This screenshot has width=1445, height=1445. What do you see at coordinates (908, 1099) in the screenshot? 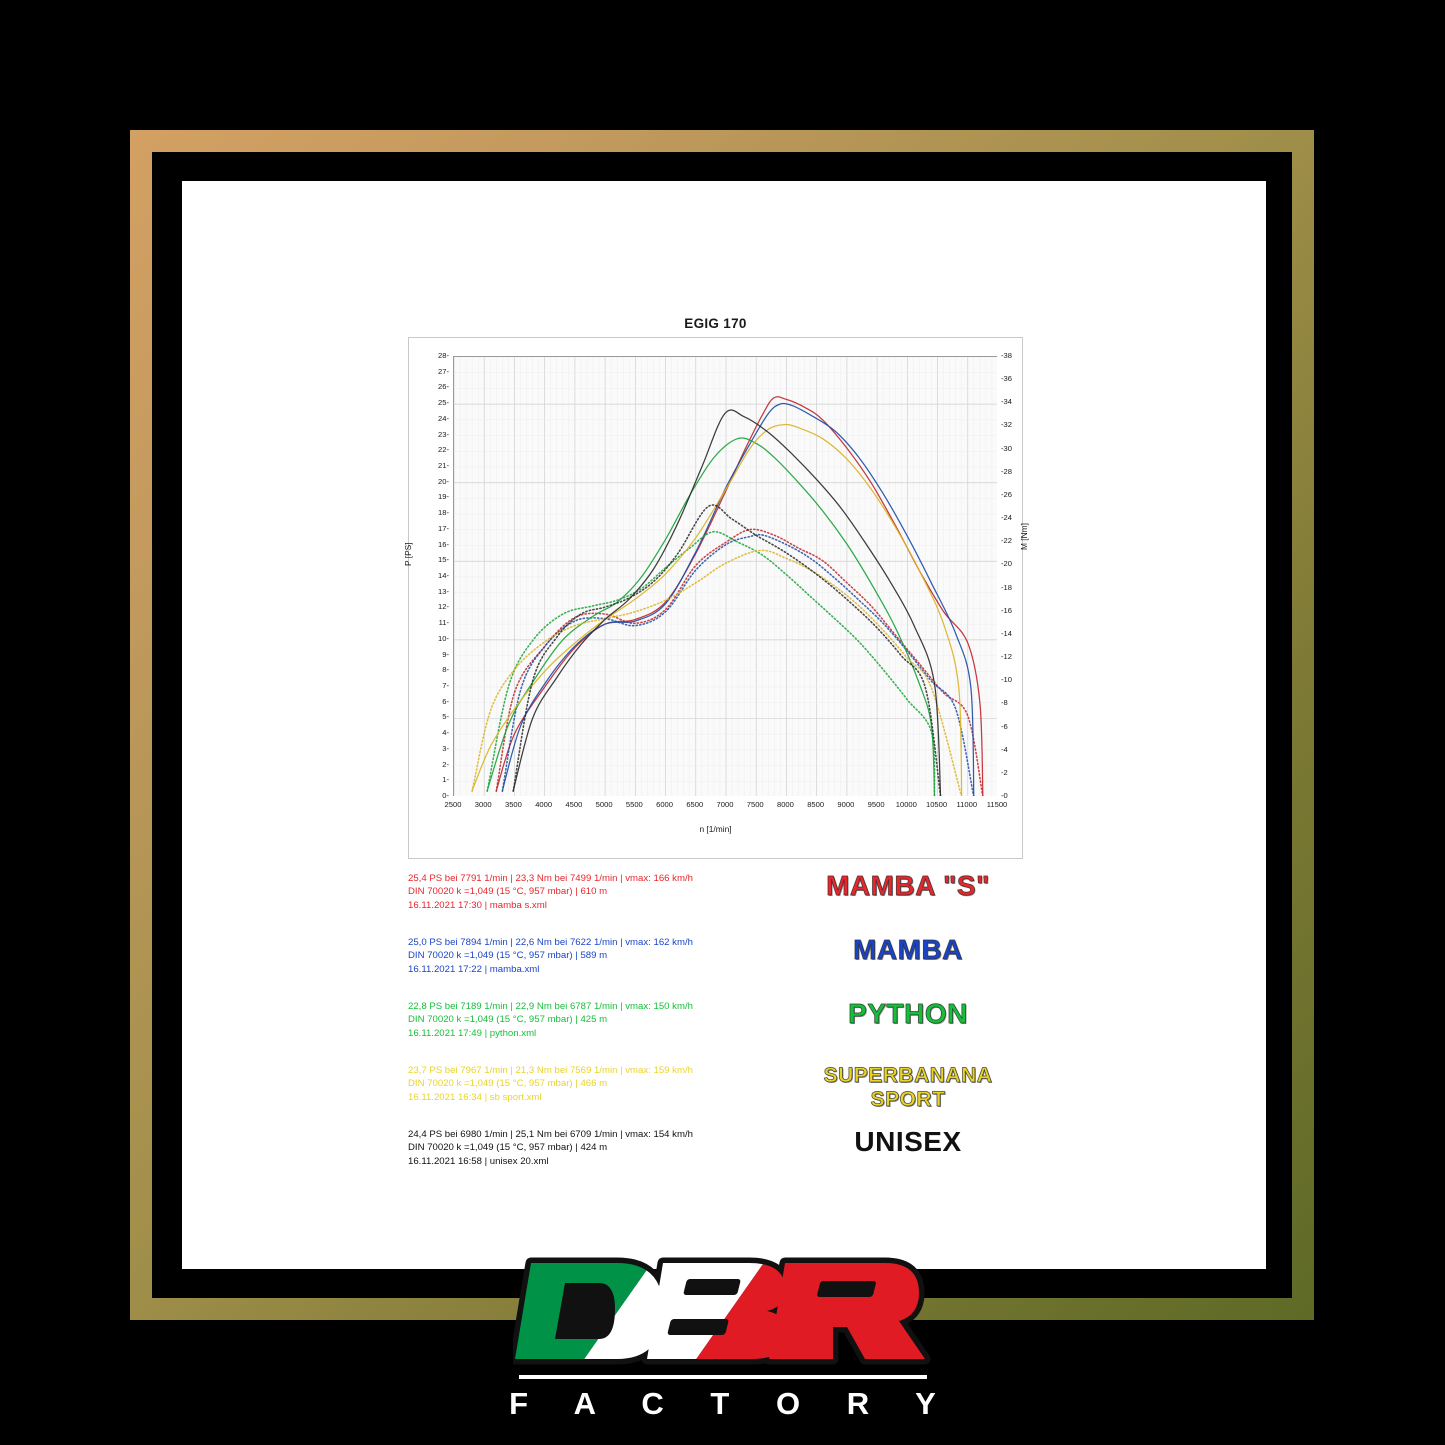
I see `legend-brand-label-line2: SPORT` at bounding box center [908, 1099].